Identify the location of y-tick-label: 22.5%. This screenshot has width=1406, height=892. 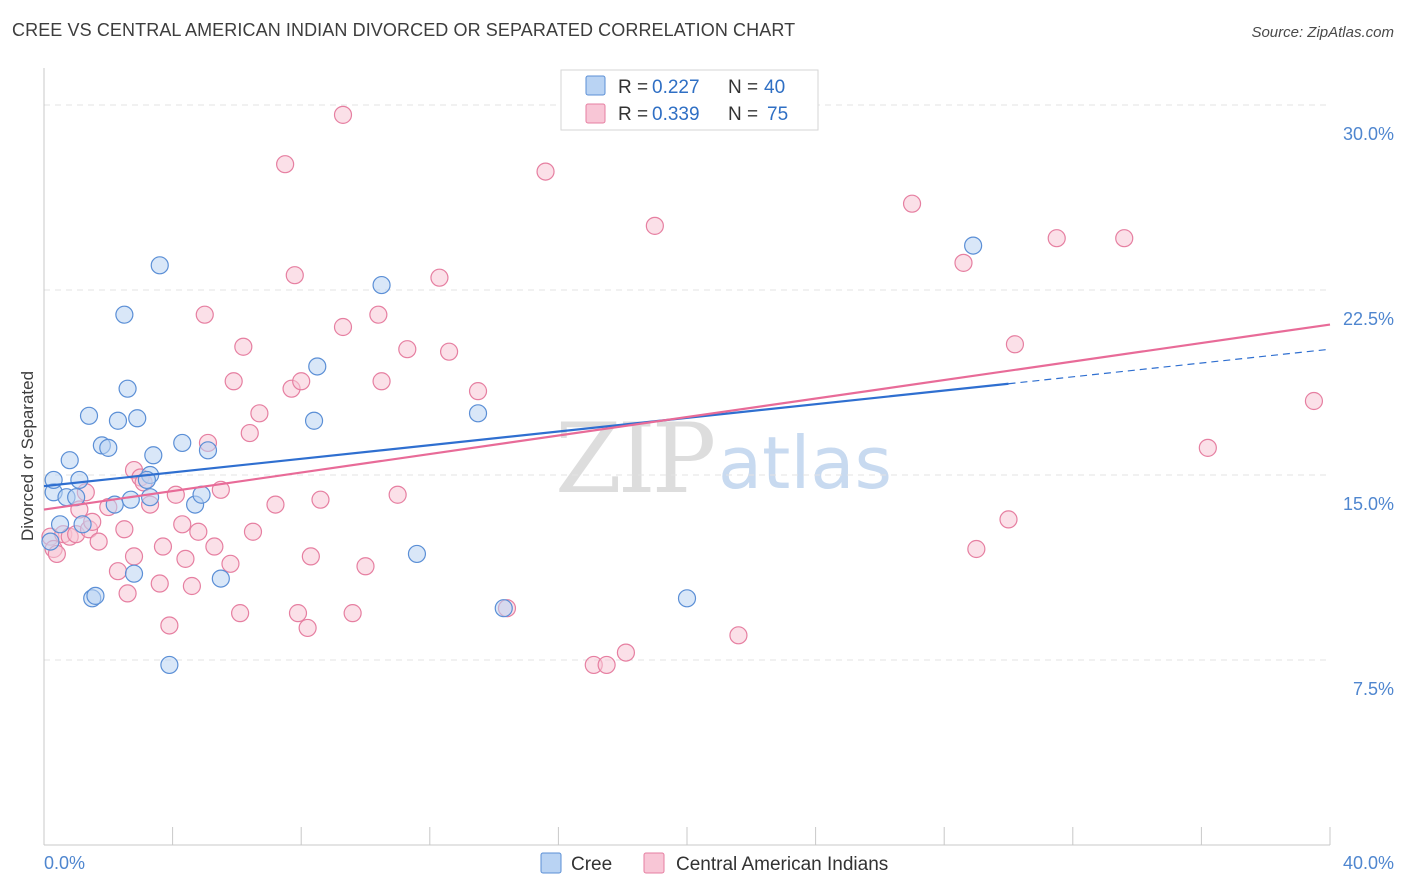
(1368, 319).